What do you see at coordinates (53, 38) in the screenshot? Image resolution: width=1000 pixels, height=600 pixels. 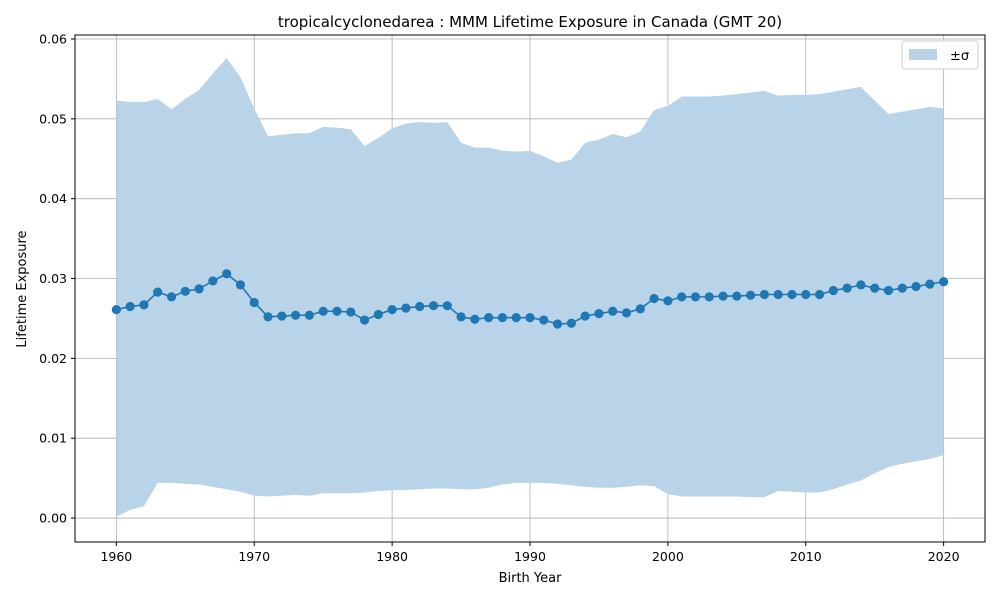 I see `y-tick-label: 0.06` at bounding box center [53, 38].